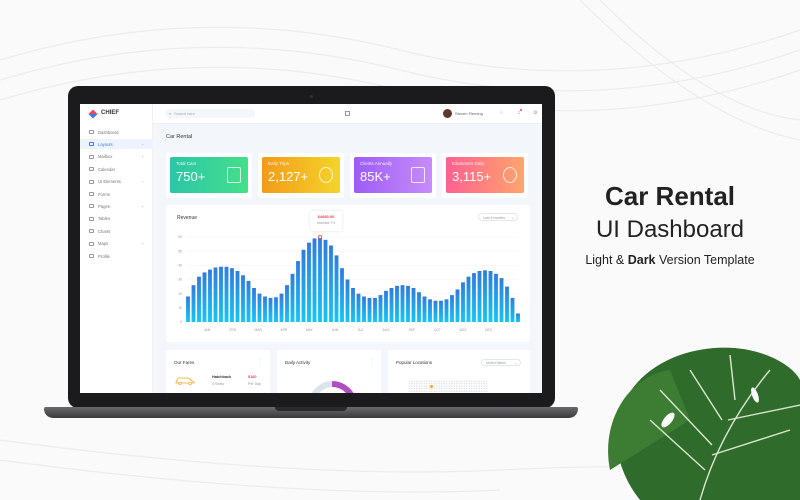 This screenshot has height=500, width=800. Describe the element at coordinates (535, 113) in the screenshot. I see `settings-icon: ⚙` at that location.